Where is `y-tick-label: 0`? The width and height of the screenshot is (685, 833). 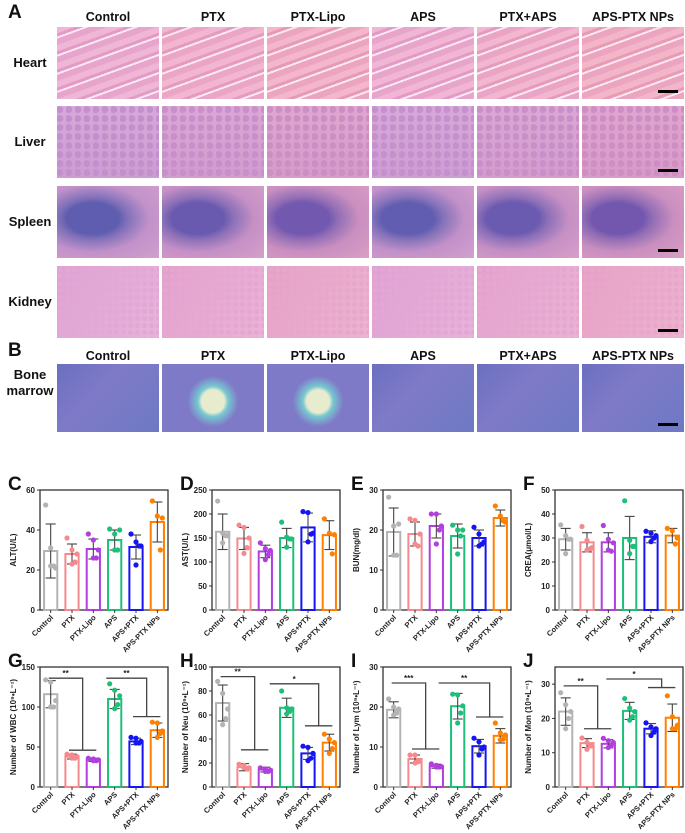 y-tick-label: 0 is located at coordinates (205, 610).